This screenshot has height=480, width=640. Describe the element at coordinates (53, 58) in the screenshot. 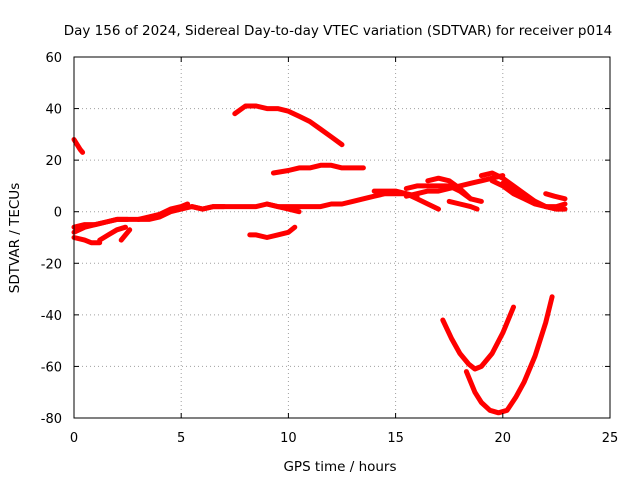

I see `y-tick-label: 60` at that location.